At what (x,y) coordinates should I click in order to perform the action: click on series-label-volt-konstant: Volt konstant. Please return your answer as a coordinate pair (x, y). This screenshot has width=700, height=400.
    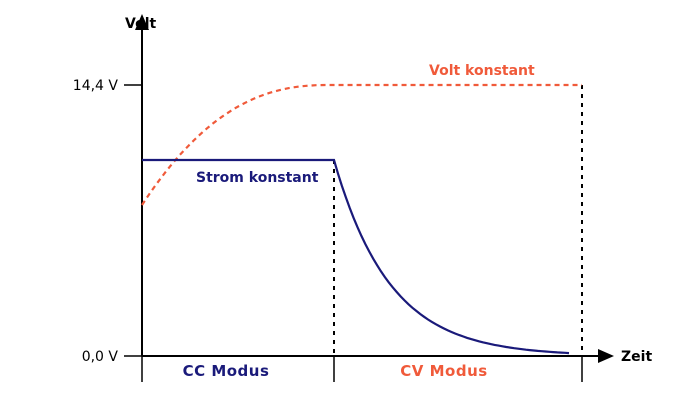
    Looking at the image, I should click on (482, 71).